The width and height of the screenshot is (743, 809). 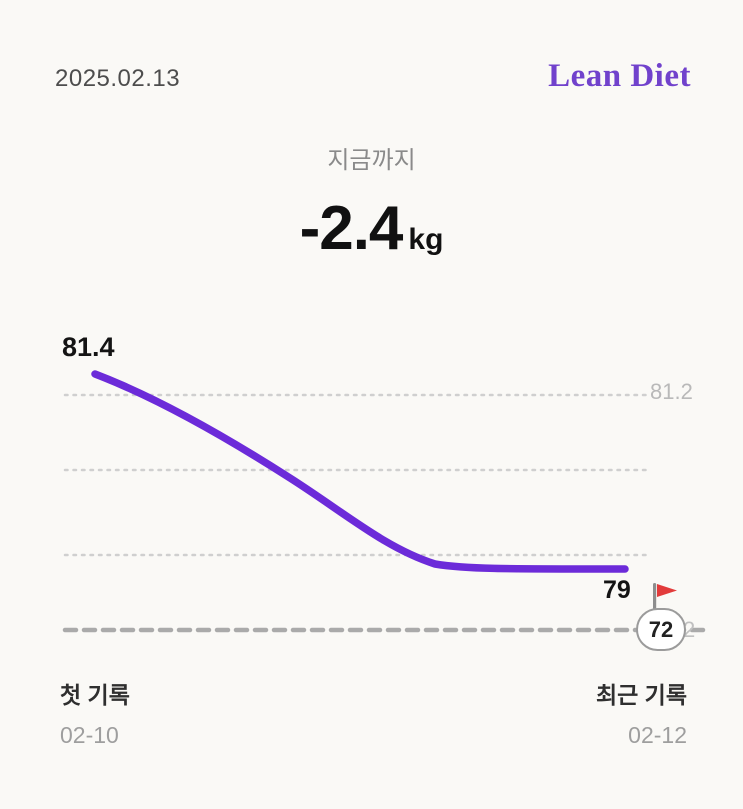 What do you see at coordinates (665, 599) in the screenshot?
I see `red-flag-icon` at bounding box center [665, 599].